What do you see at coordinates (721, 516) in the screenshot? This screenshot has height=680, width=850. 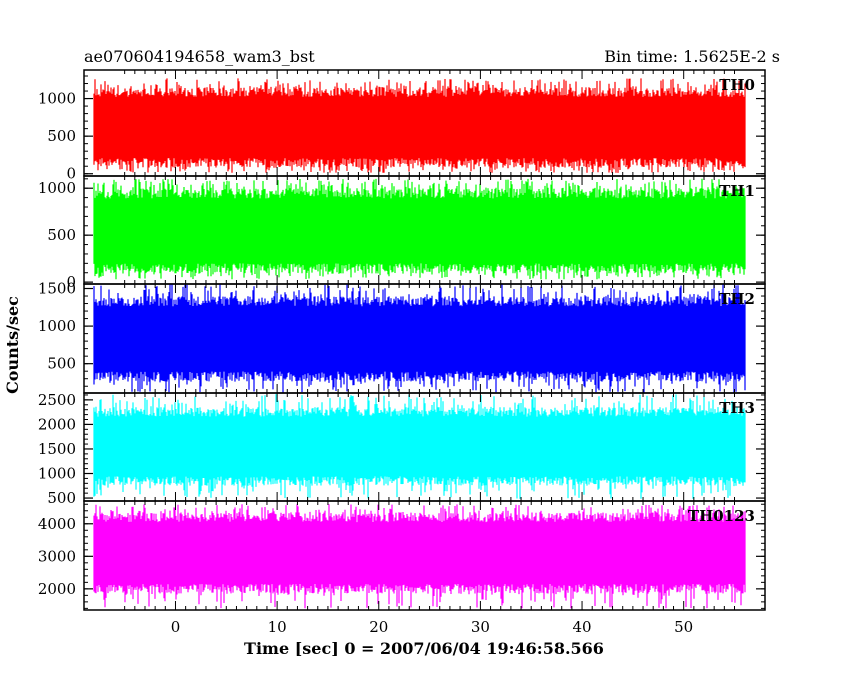 I see `panel-label: TH0123` at bounding box center [721, 516].